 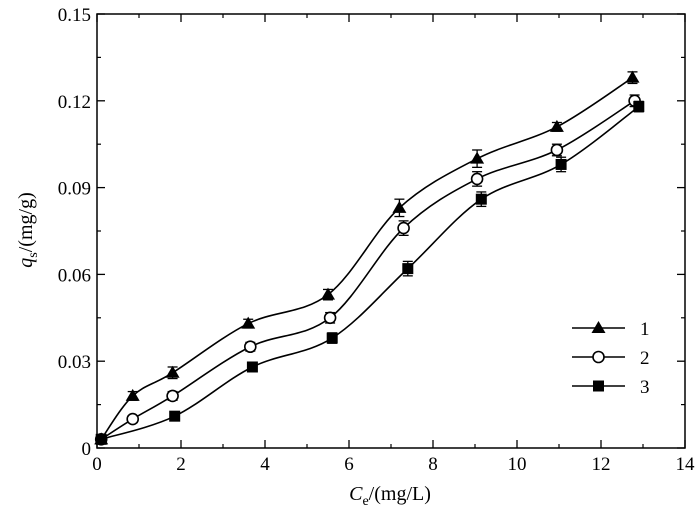 I want to click on x-tick-label: 12, so click(x=601, y=464).